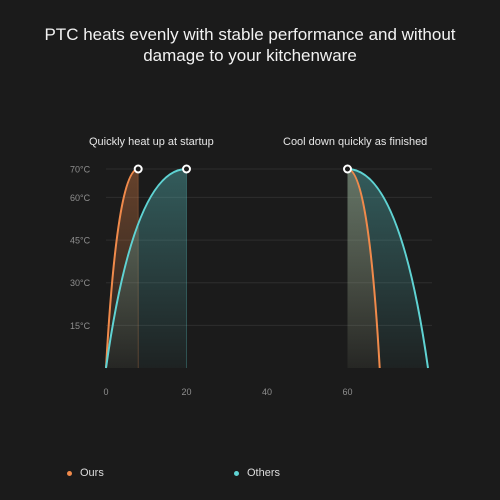 The height and width of the screenshot is (500, 500). I want to click on legend-item-ours: Ours, so click(85, 473).